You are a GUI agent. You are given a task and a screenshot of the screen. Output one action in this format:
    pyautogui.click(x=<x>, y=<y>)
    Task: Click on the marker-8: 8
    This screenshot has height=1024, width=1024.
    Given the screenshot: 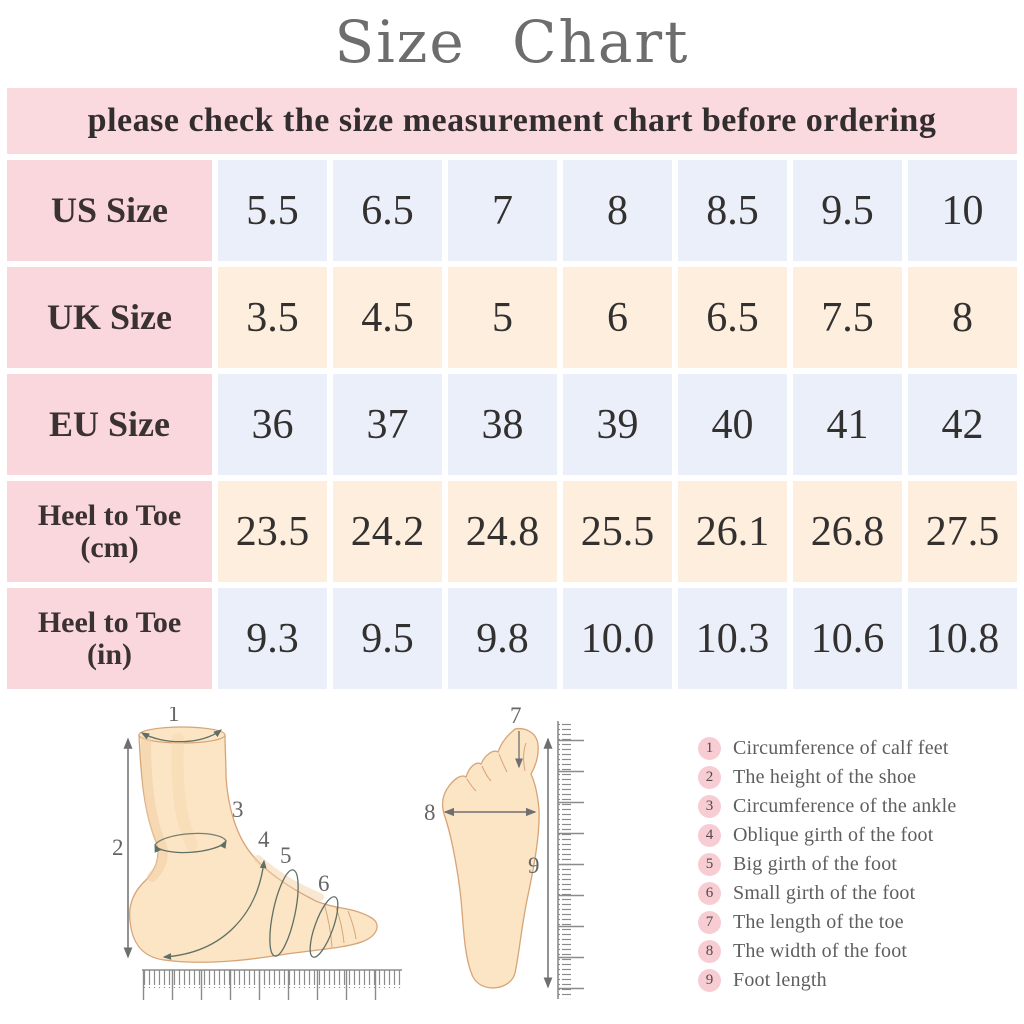 What is the action you would take?
    pyautogui.click(x=430, y=812)
    